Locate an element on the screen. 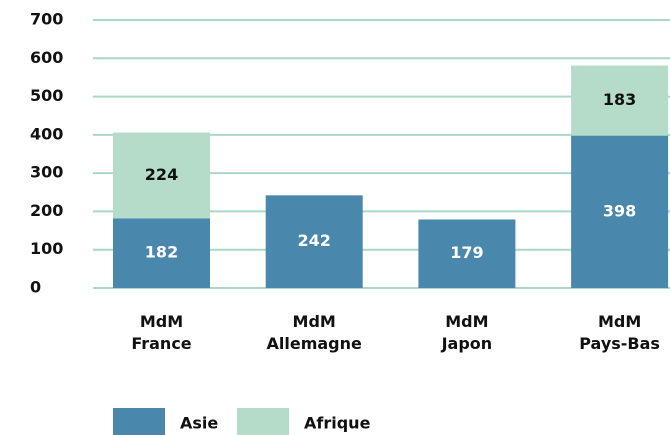 The width and height of the screenshot is (670, 435). x-tick-line: Pays-Bas is located at coordinates (619, 343).